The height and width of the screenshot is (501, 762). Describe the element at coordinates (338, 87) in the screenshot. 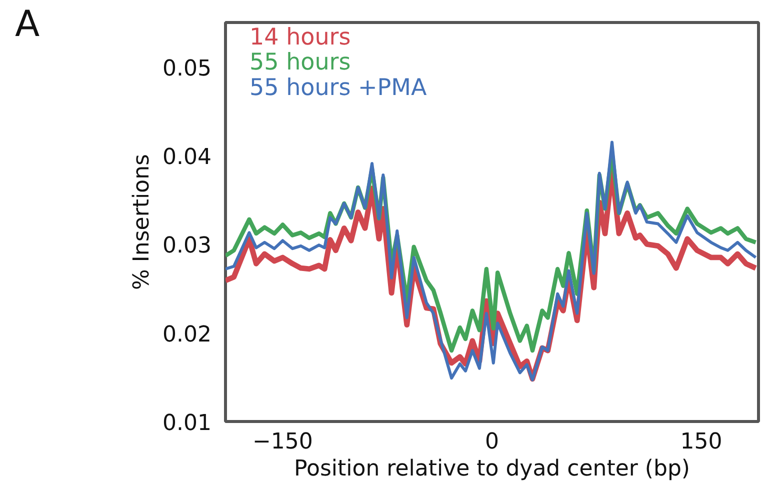

I see `text: 55 hours +PMA` at that location.